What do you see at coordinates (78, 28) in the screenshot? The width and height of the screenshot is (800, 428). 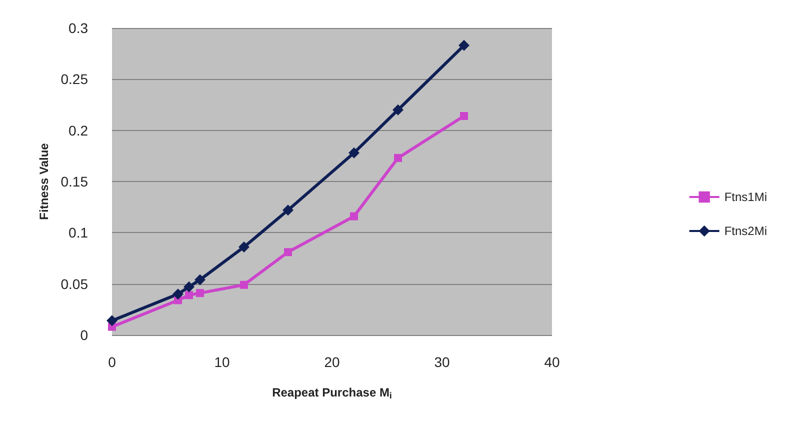 I see `y-tick-label: 0.3` at bounding box center [78, 28].